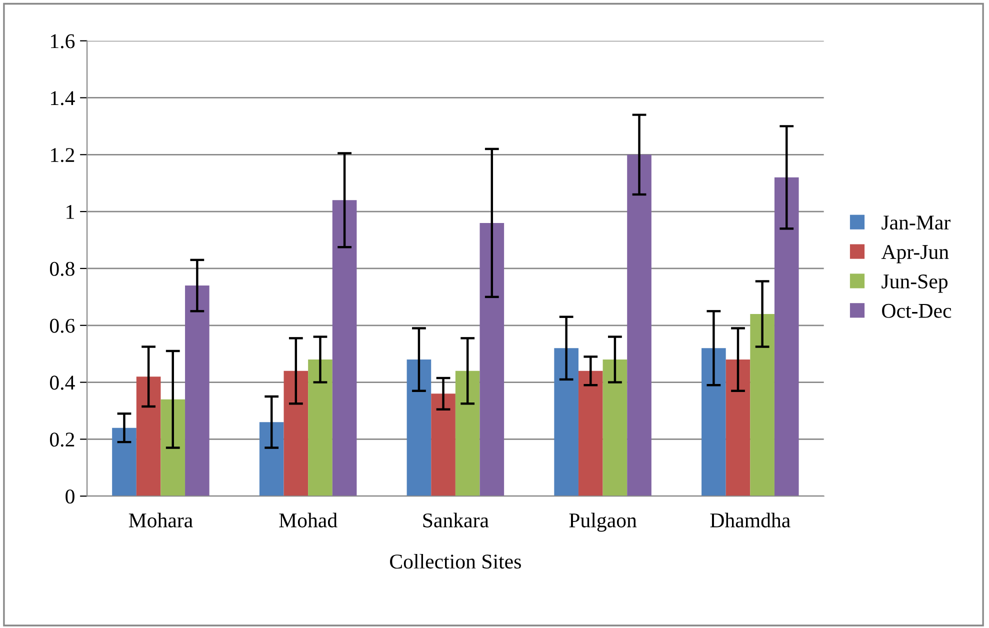 The height and width of the screenshot is (628, 989). I want to click on y-tick-label: 1.2, so click(62, 155).